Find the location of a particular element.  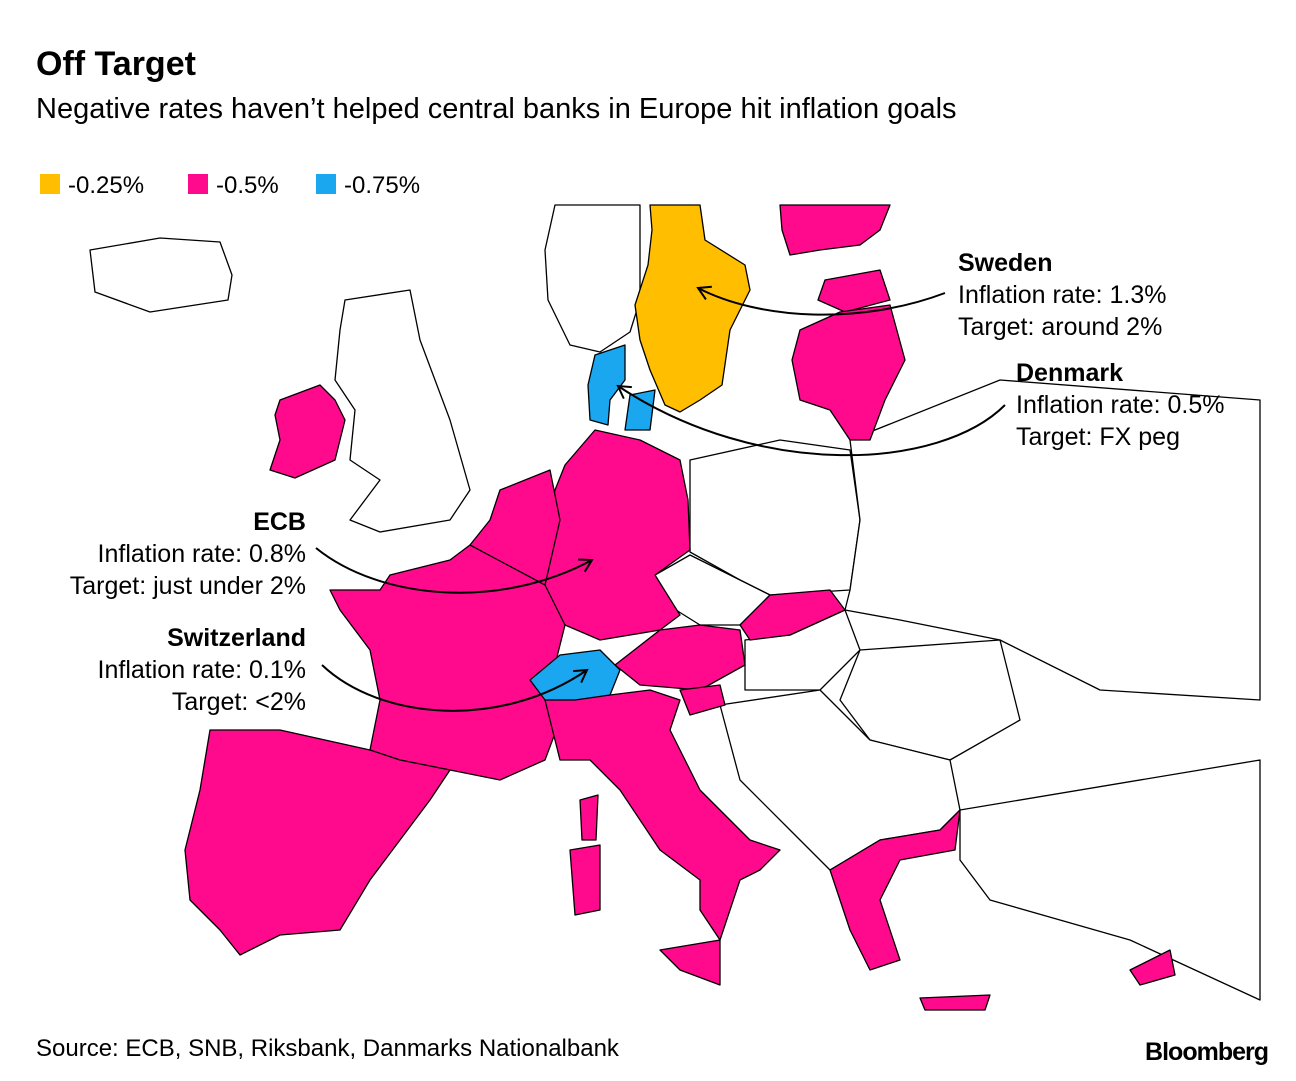

annotation-line: Target: just under 2% is located at coordinates (188, 586).